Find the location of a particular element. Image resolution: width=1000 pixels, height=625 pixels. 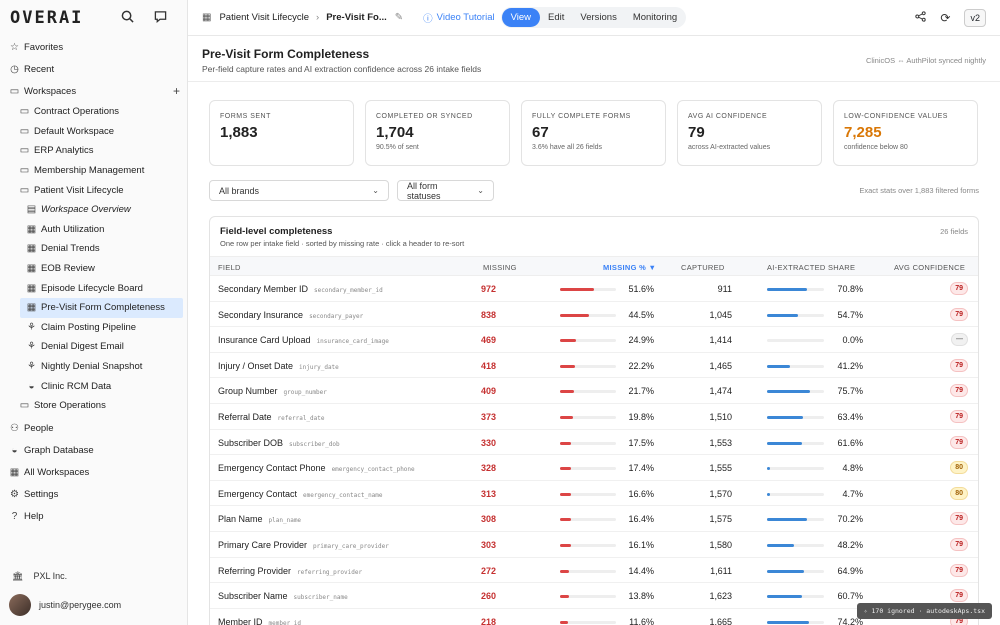

version-badge: v2 is located at coordinates (975, 17).